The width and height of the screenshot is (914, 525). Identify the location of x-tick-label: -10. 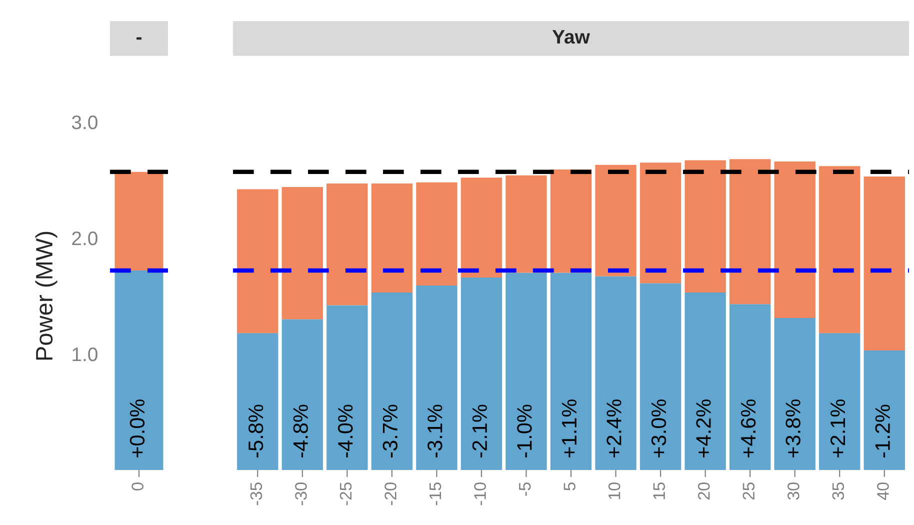
(480, 494).